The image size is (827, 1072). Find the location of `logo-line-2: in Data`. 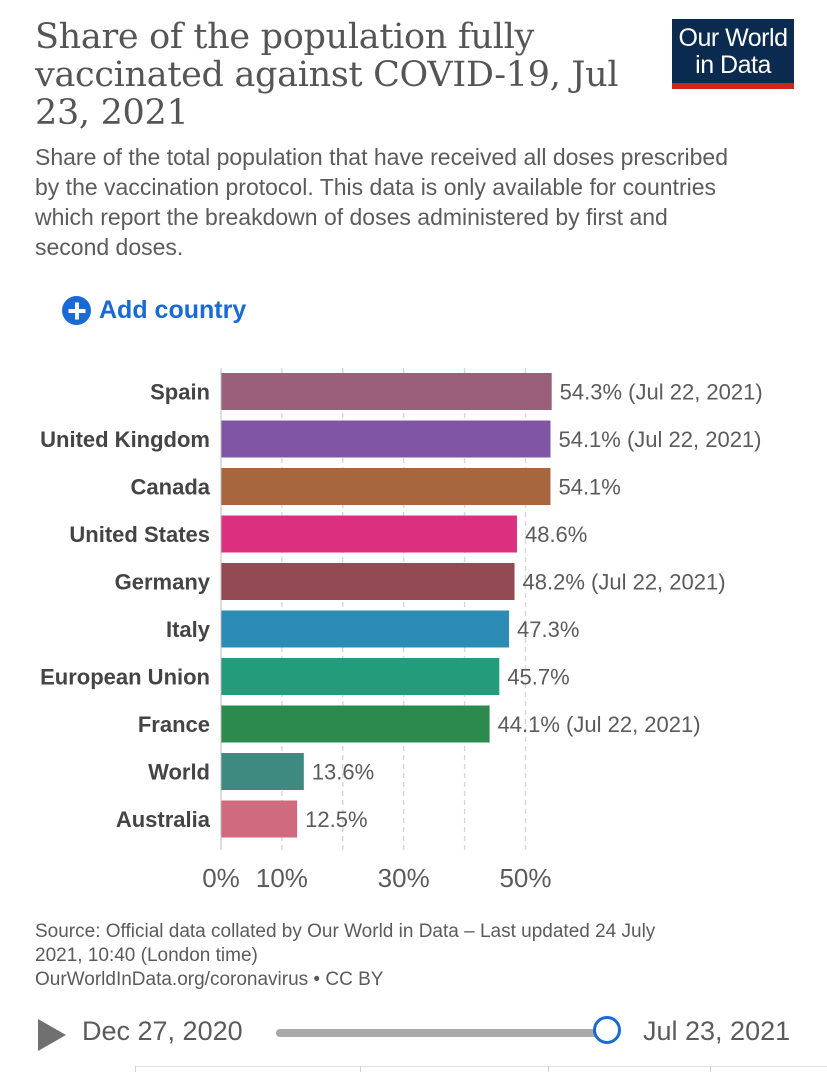

logo-line-2: in Data is located at coordinates (733, 65).